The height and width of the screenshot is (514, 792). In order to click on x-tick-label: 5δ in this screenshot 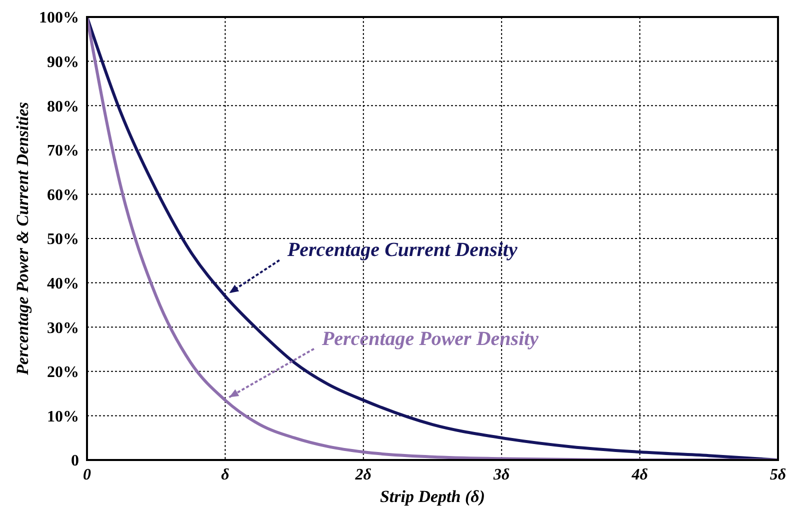, I will do `click(778, 475)`.